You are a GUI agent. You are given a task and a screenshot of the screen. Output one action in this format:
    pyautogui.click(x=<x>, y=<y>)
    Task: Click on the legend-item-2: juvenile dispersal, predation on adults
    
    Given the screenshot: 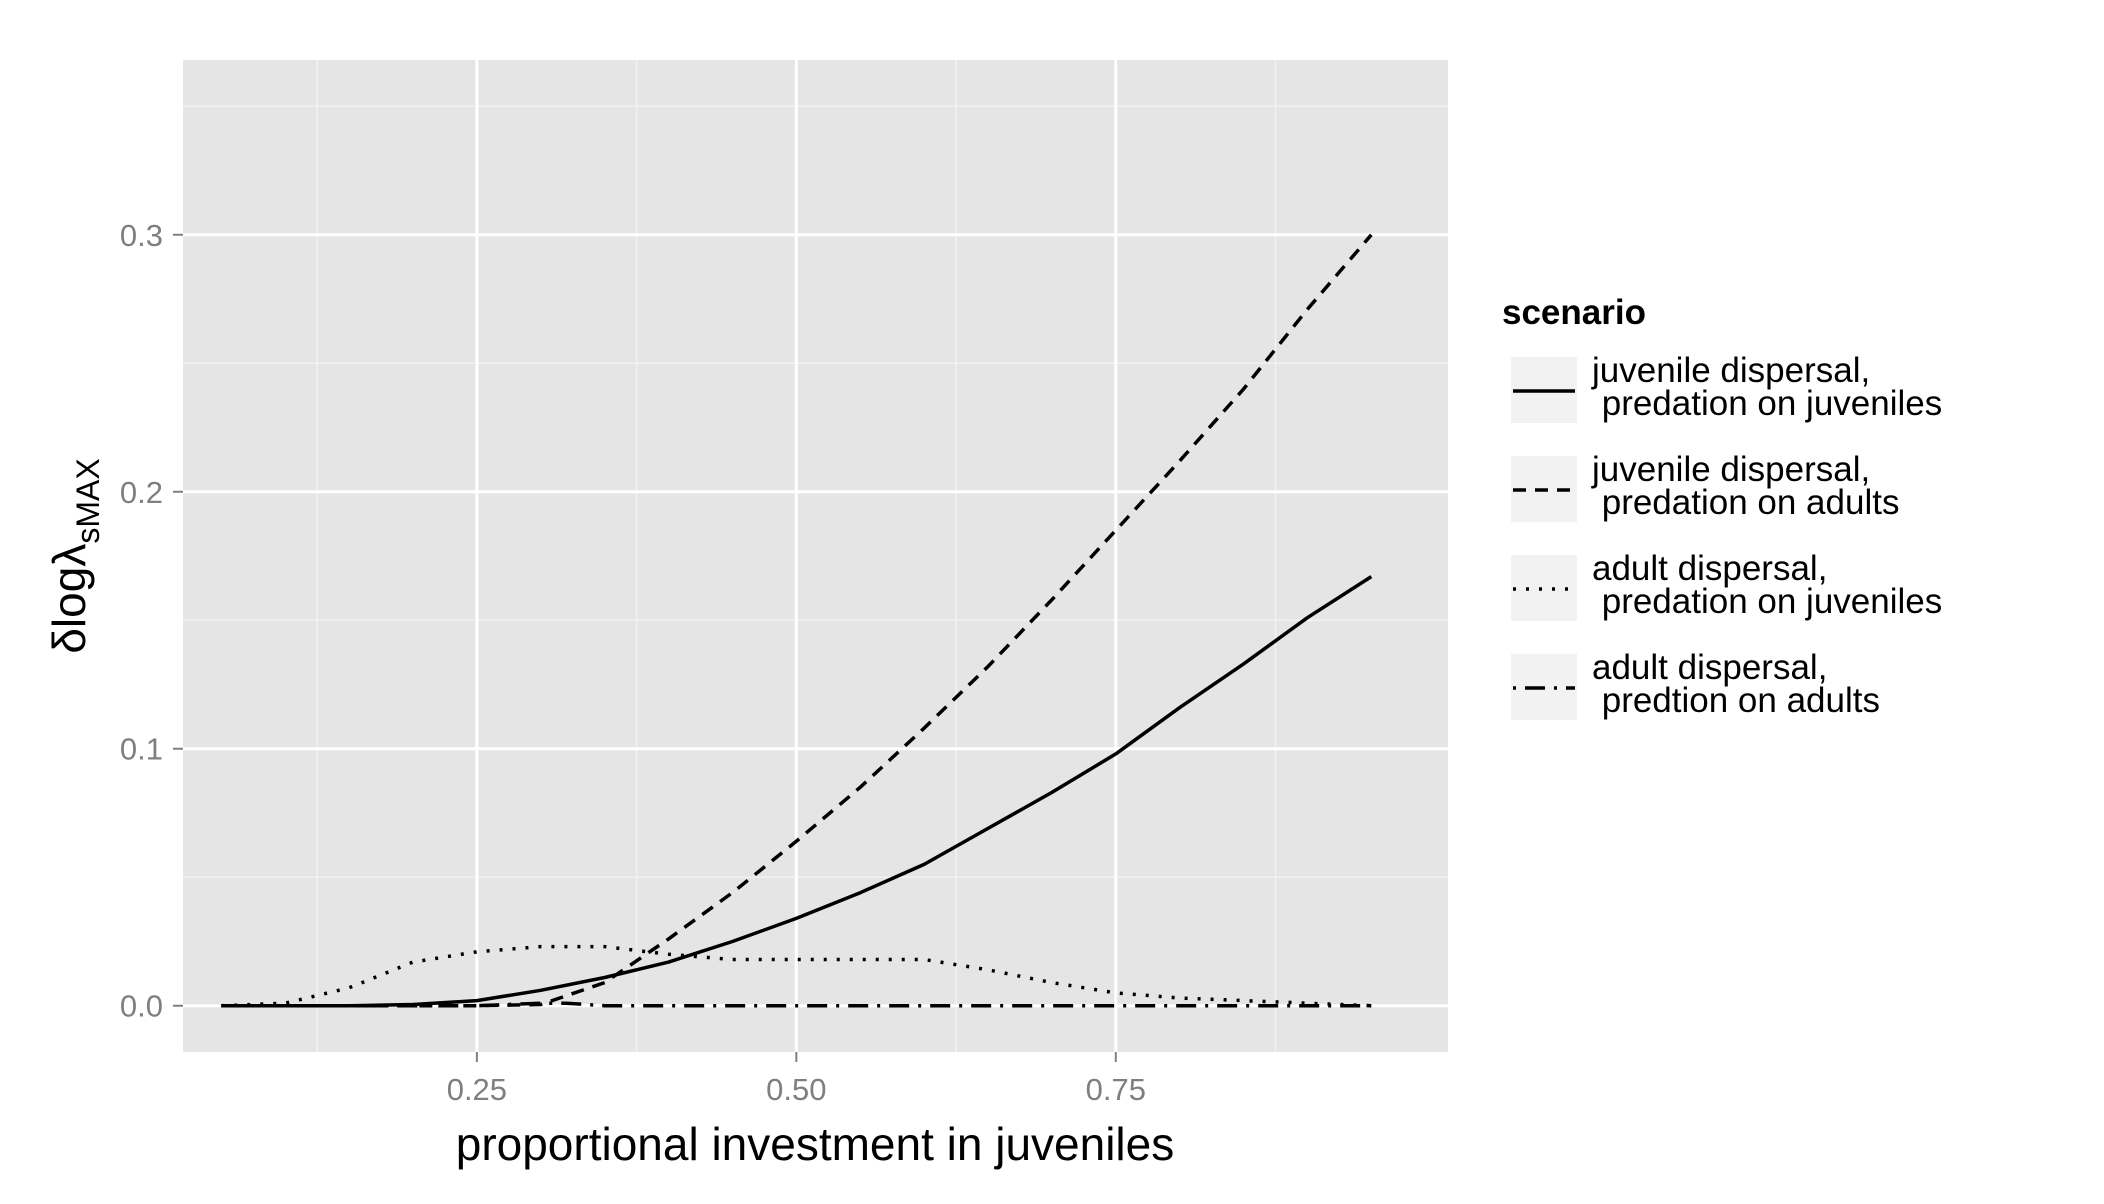 What is the action you would take?
    pyautogui.click(x=1705, y=486)
    